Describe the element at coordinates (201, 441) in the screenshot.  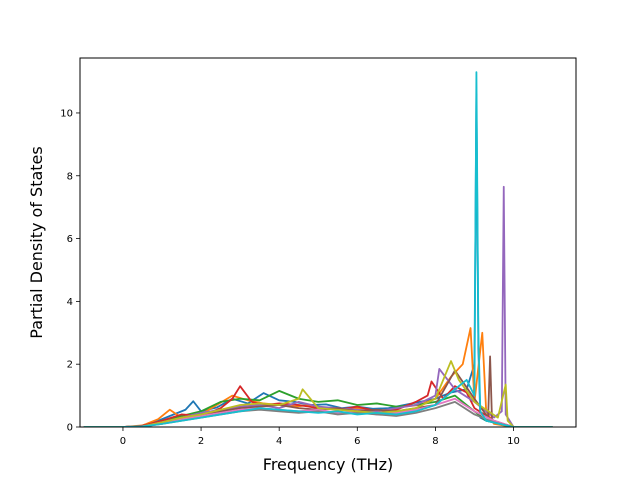
I see `x-tick-label: 2` at that location.